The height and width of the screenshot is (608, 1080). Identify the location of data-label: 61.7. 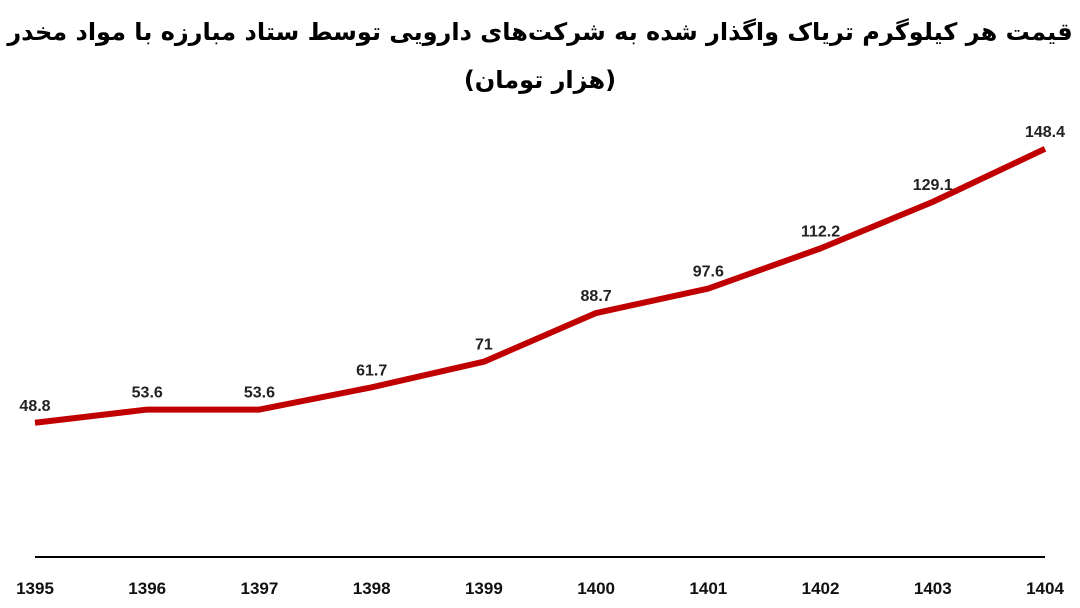
(371, 370).